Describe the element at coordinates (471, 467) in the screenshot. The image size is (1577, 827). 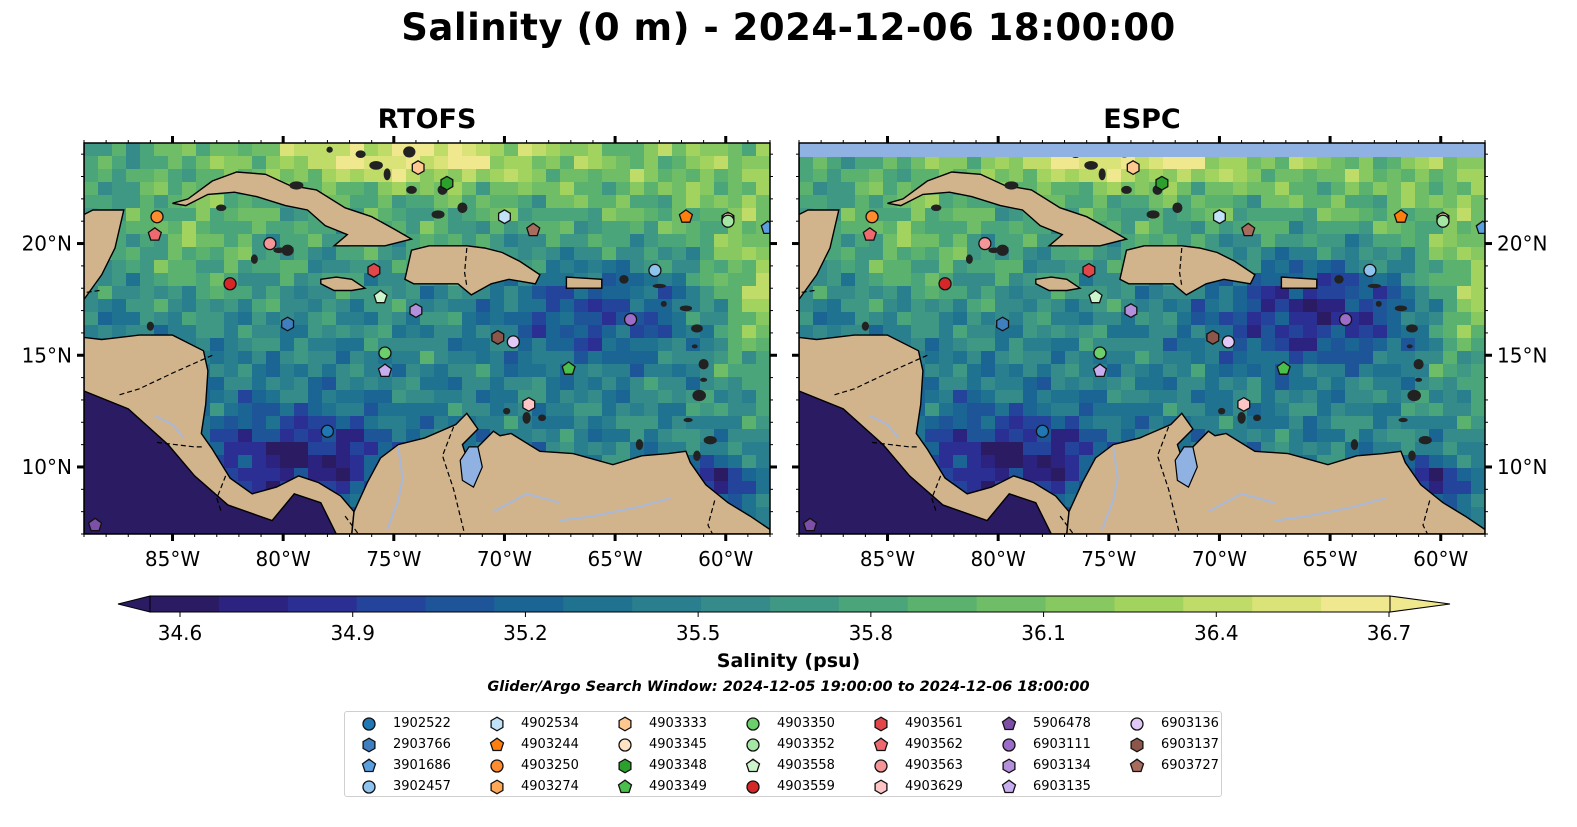
I see `lake-maracaibo` at that location.